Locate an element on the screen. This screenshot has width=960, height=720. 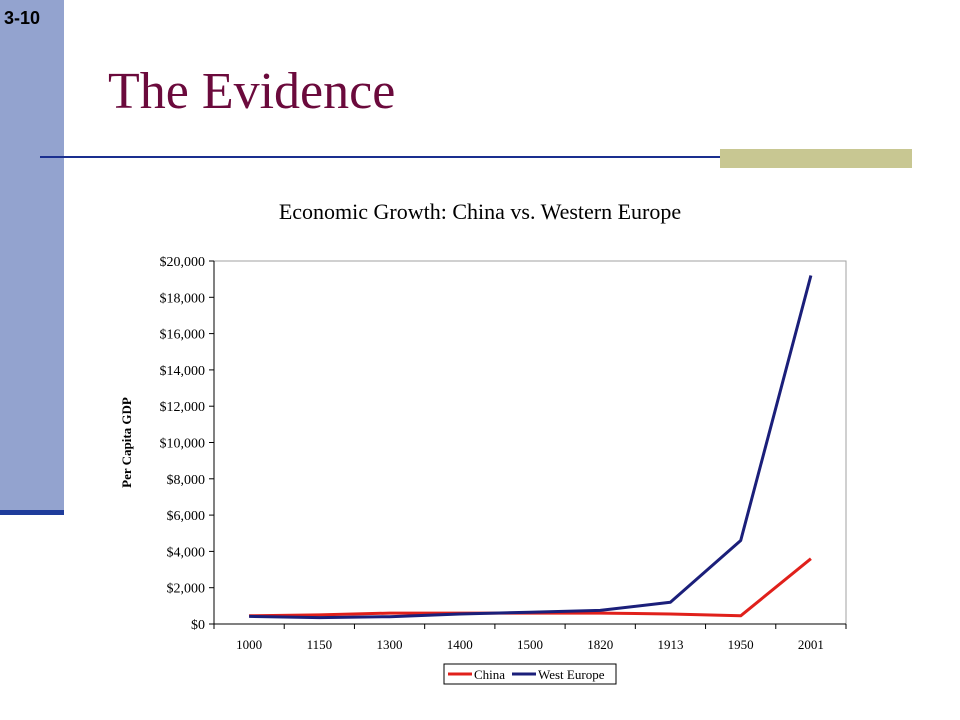
y-tick-label: $18,000 is located at coordinates (183, 298).